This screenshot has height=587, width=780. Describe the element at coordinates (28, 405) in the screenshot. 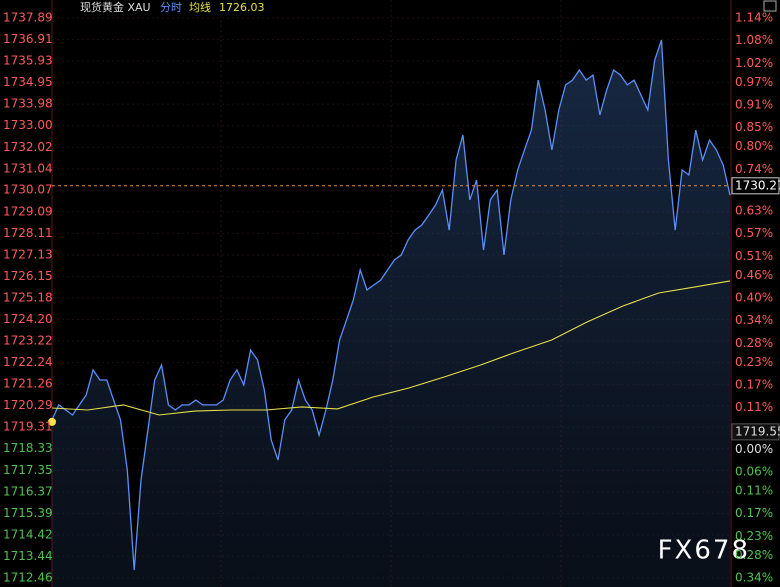

I see `y-tick-label: 1720.29` at that location.